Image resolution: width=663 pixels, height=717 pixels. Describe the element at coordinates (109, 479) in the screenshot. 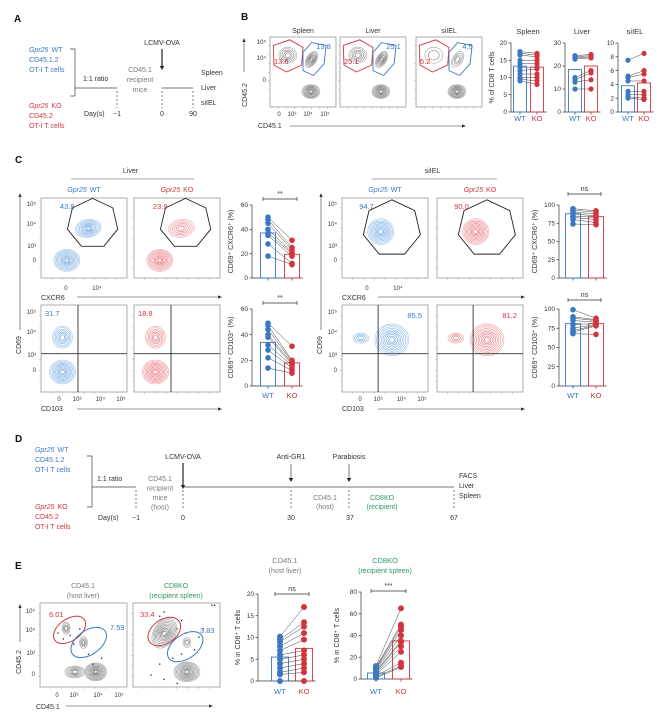

I see `ratio-label: 1:1 ratio` at that location.